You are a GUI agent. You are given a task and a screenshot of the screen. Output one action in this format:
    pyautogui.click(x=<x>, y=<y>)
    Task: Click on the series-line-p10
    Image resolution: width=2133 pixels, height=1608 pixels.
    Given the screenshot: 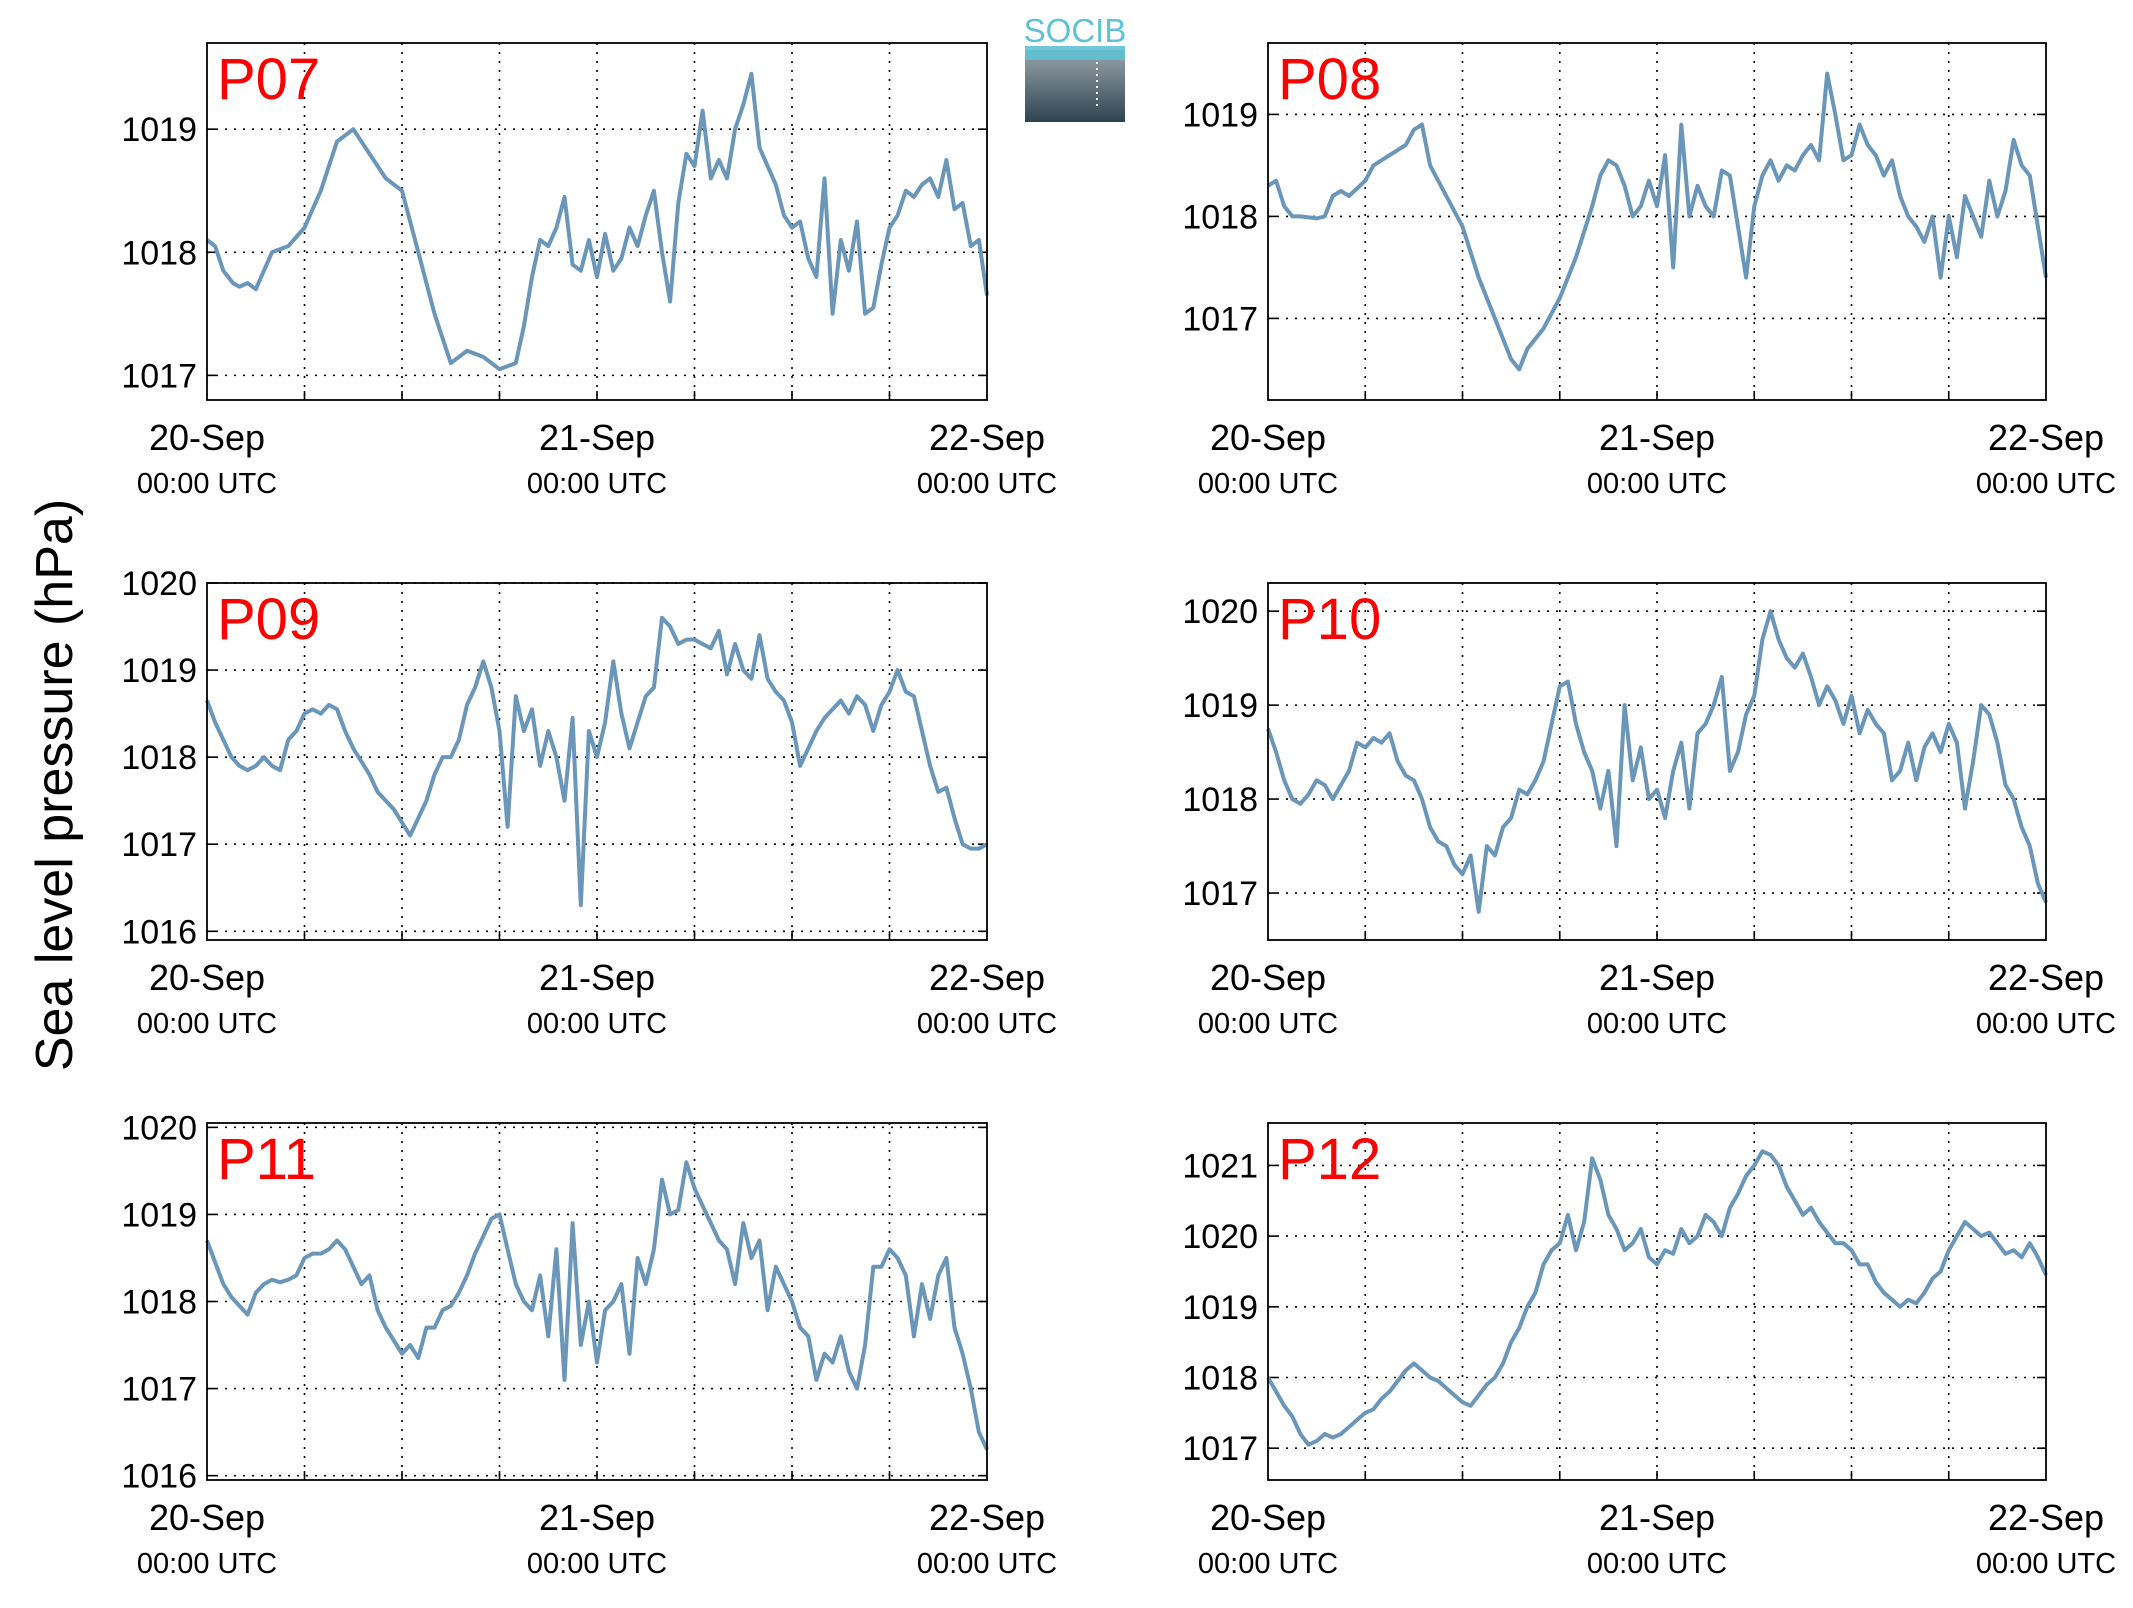 What is the action you would take?
    pyautogui.click(x=1657, y=761)
    